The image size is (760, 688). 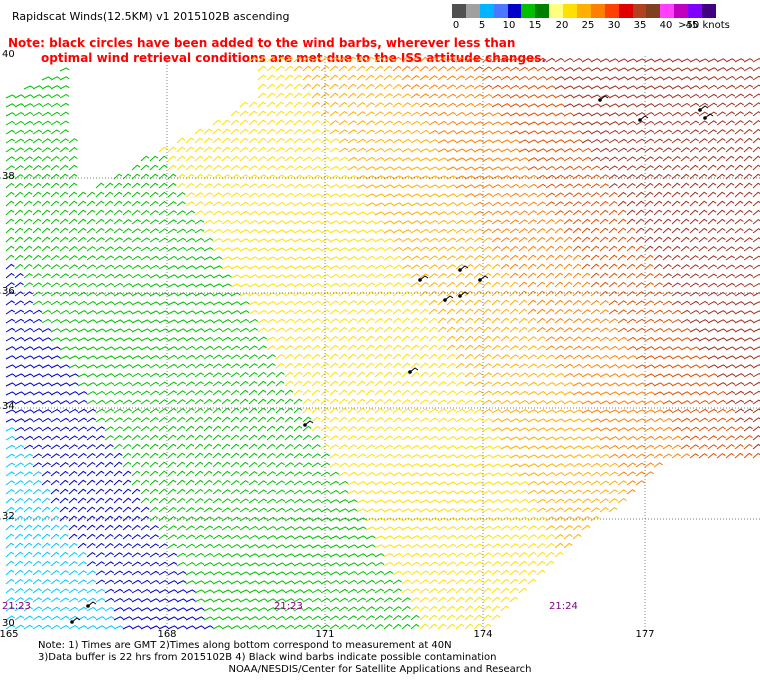 I want to click on contaminated-wind-barb, so click(x=604, y=98).